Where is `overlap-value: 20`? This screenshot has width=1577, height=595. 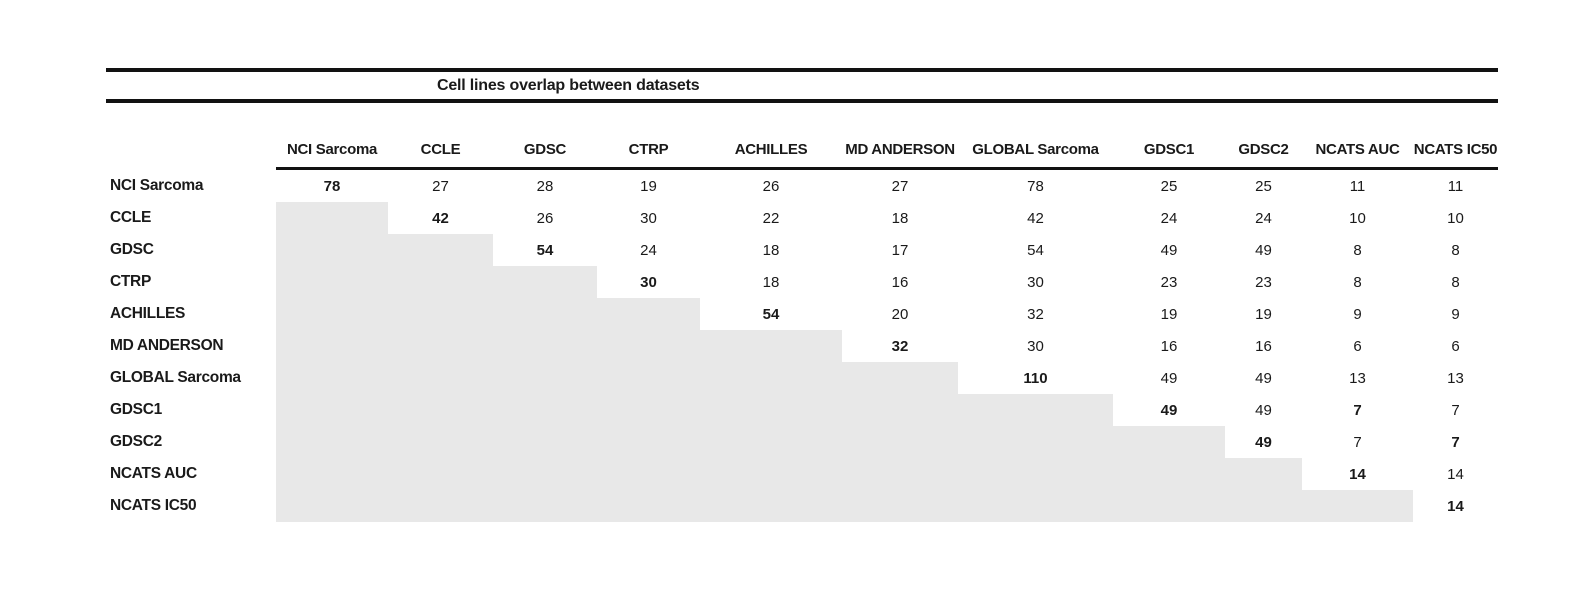 overlap-value: 20 is located at coordinates (900, 314).